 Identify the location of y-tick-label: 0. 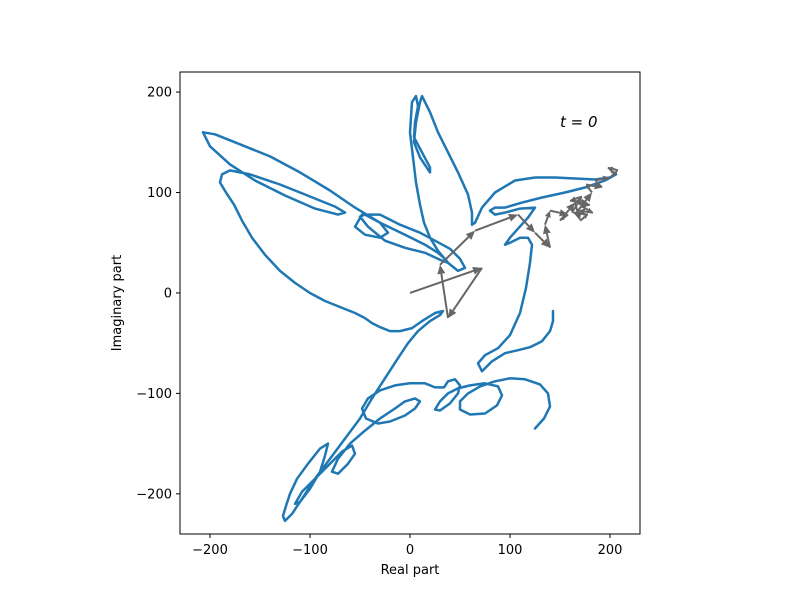
(168, 293).